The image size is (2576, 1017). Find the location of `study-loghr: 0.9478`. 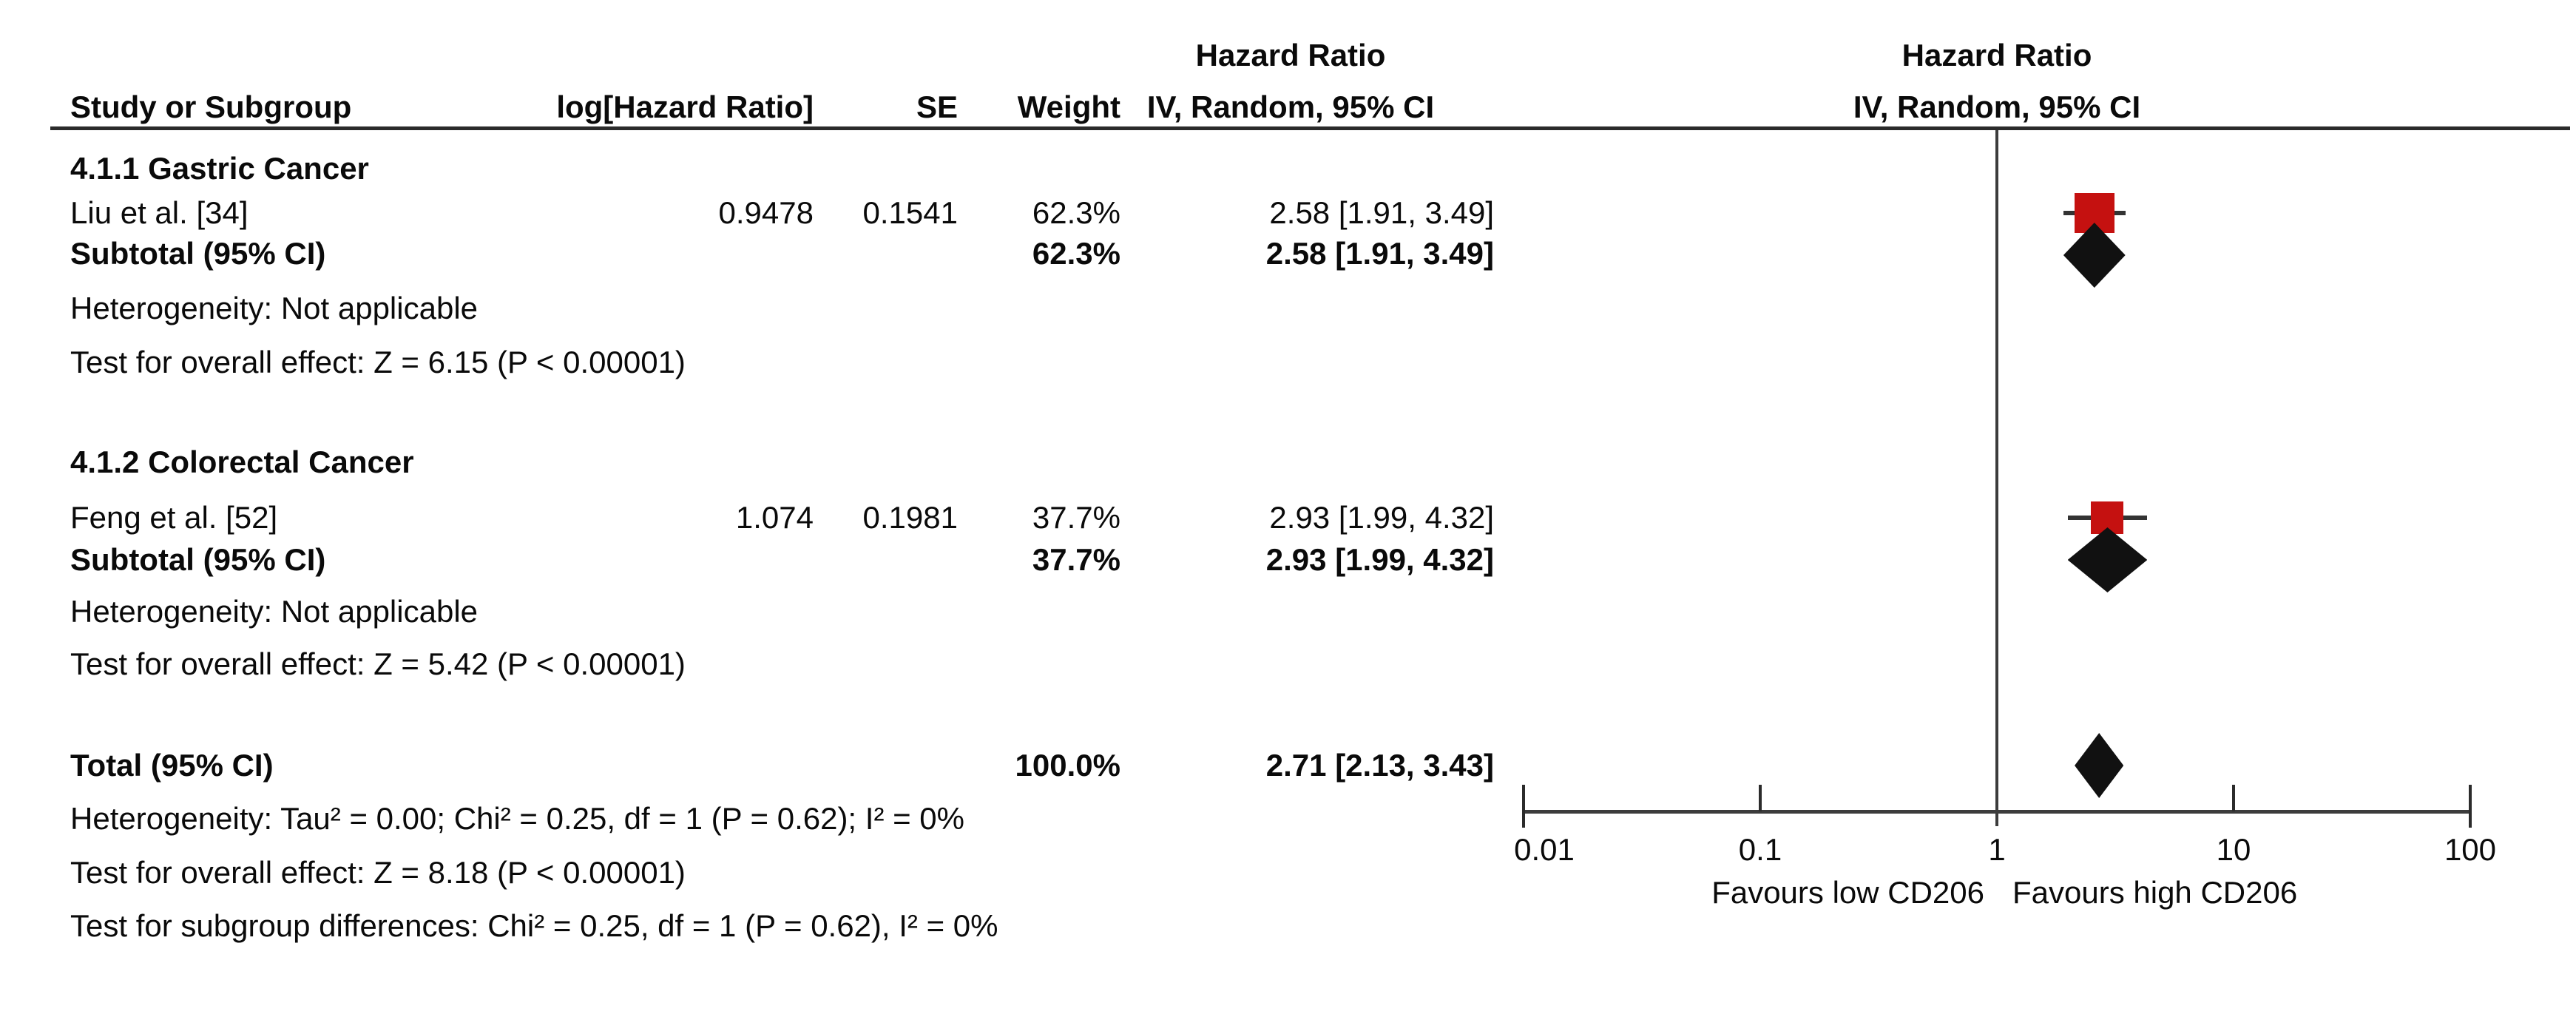

study-loghr: 0.9478 is located at coordinates (766, 212).